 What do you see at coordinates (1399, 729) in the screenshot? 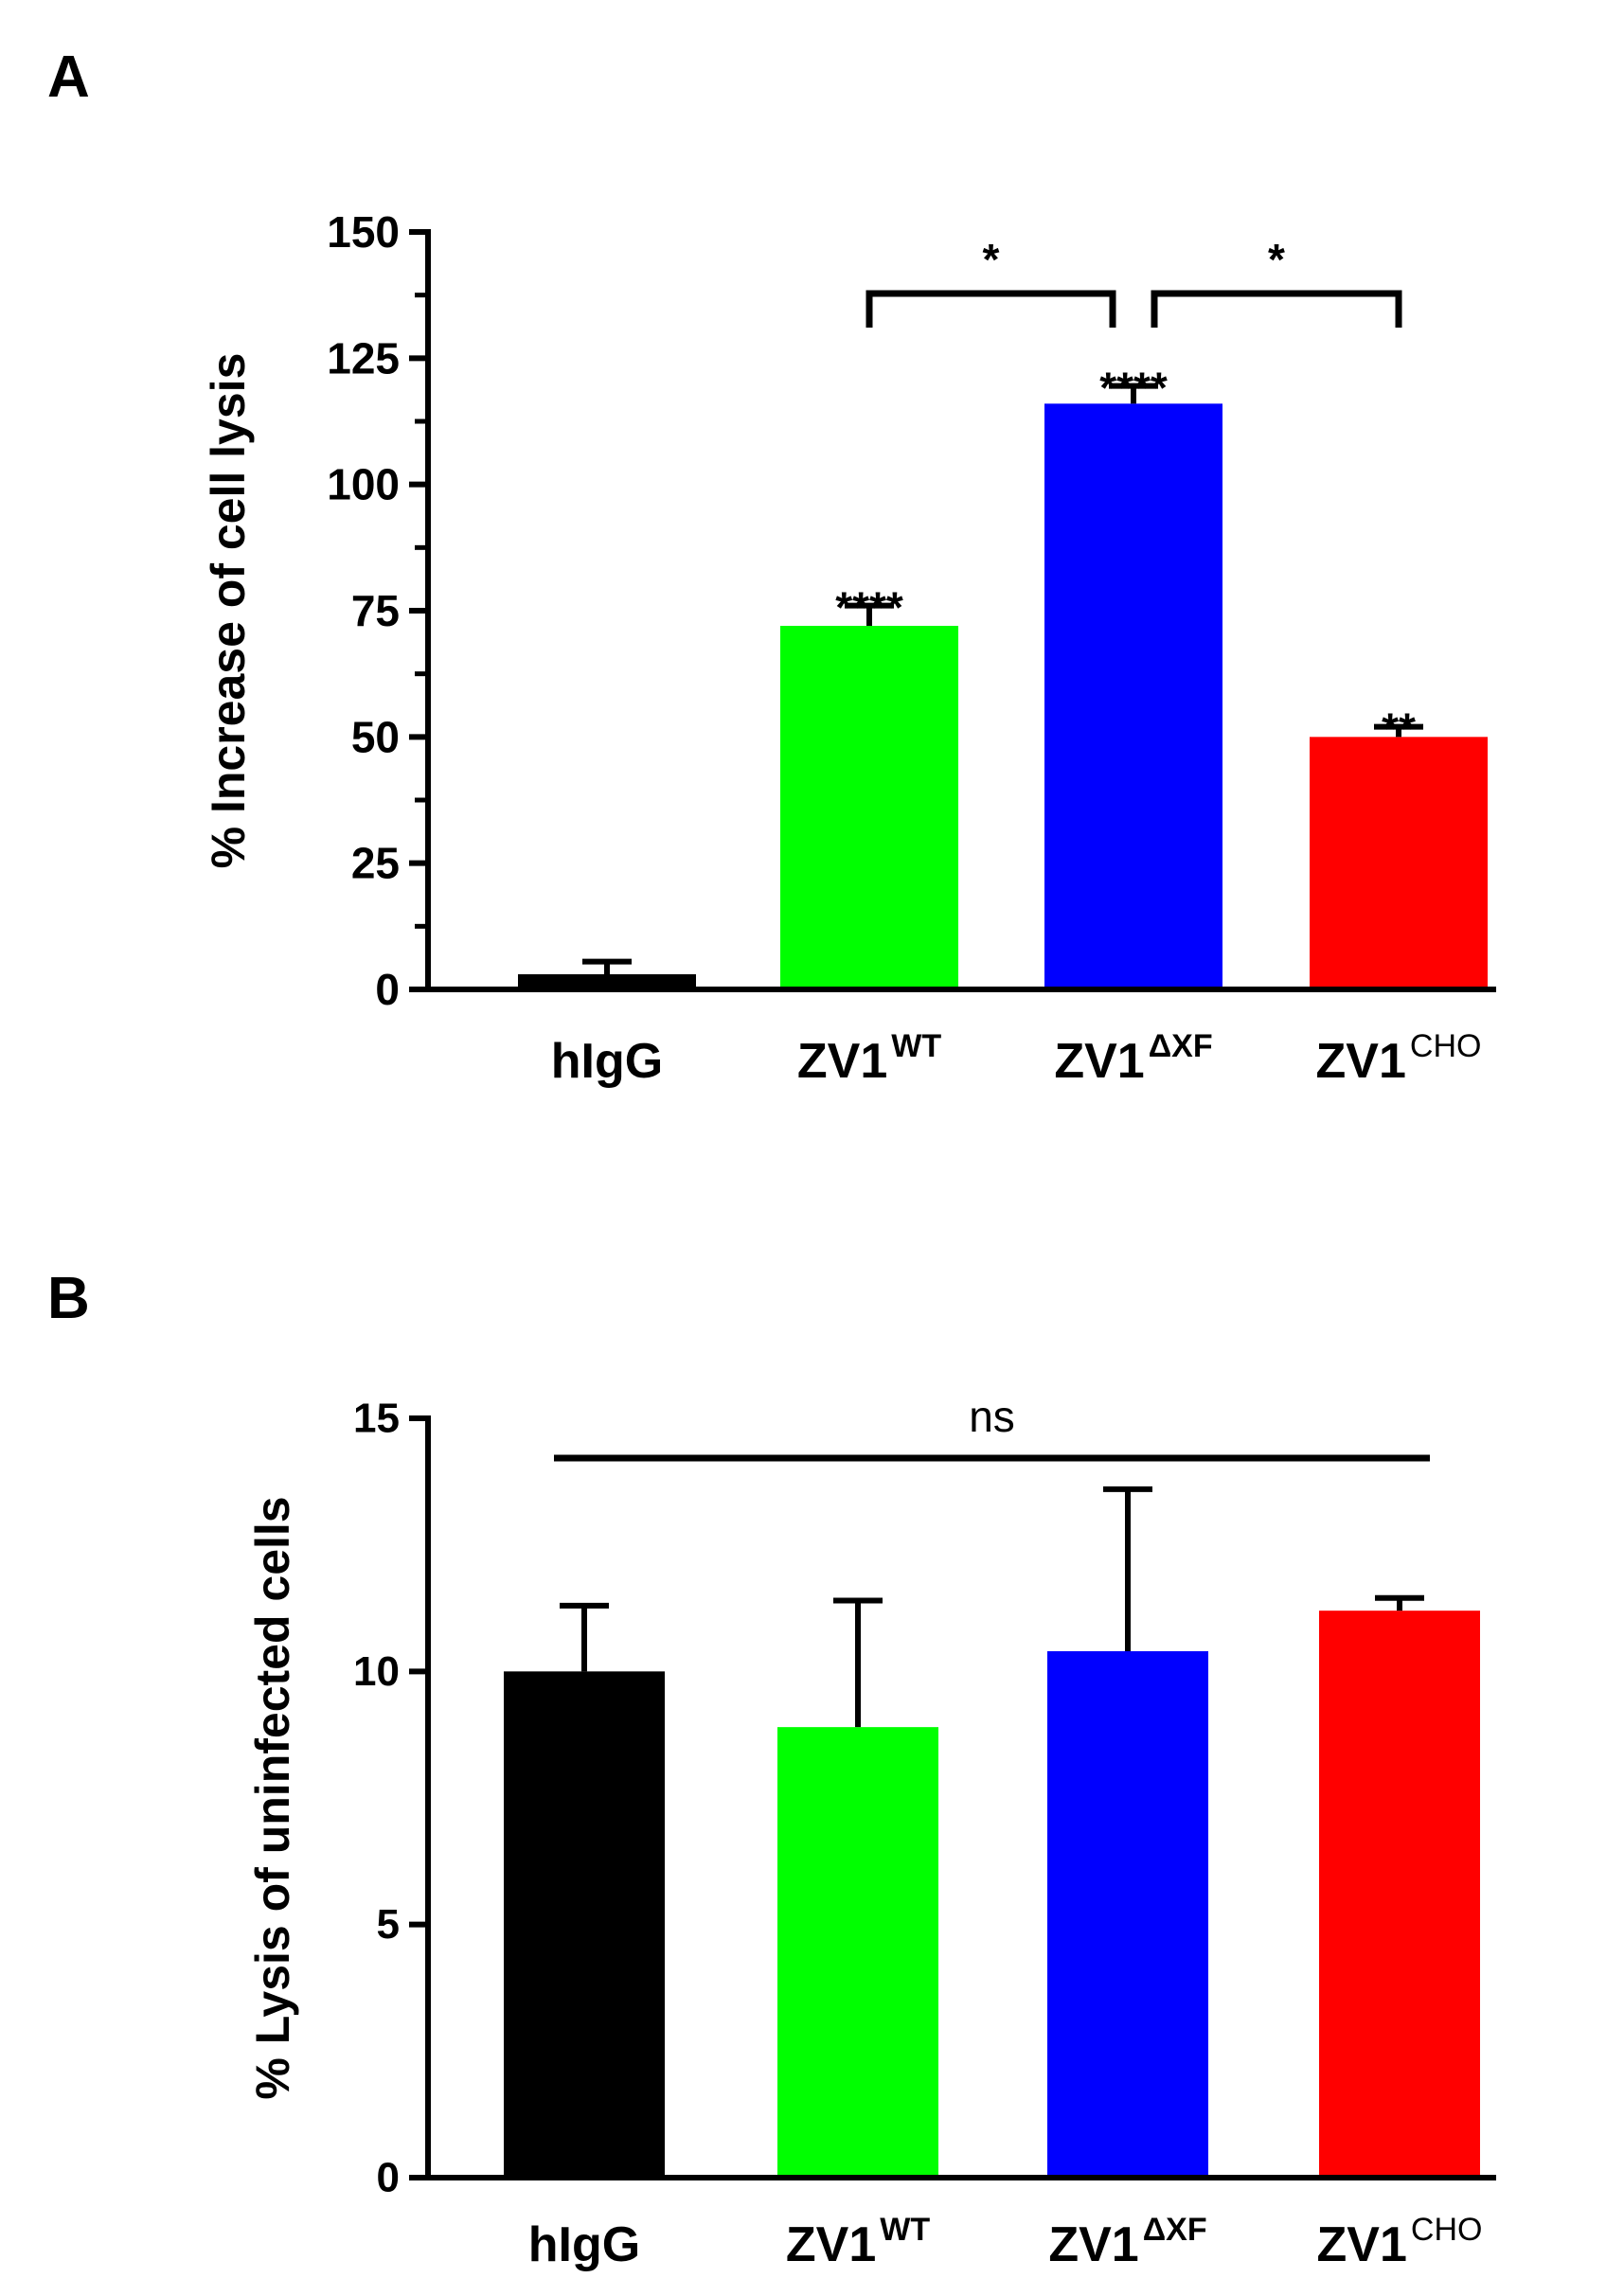
I see `a-bar-annotation-3: **` at bounding box center [1399, 729].